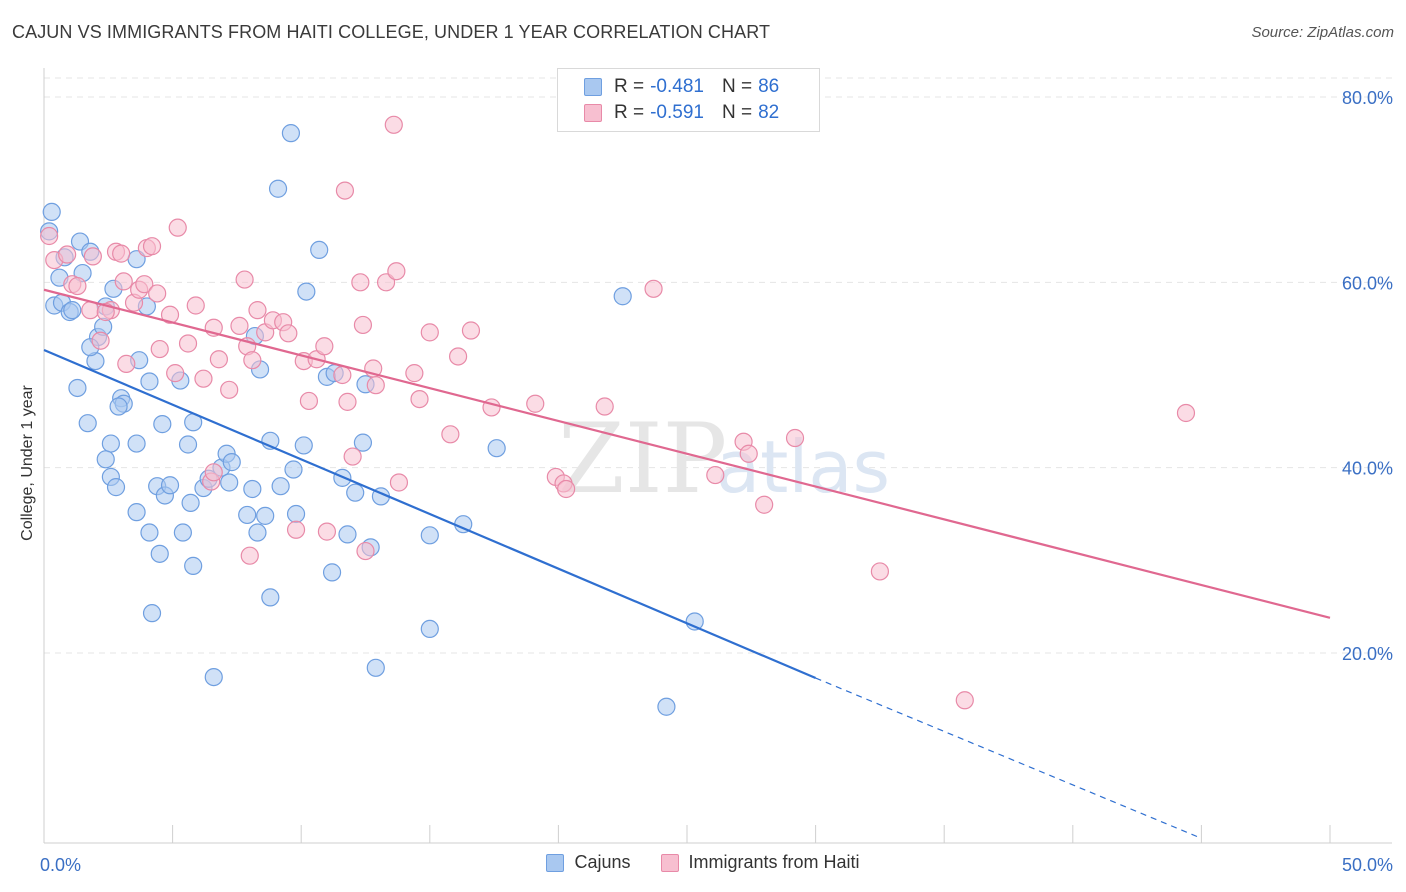 This screenshot has width=1406, height=892. What do you see at coordinates (1367, 469) in the screenshot?
I see `y-tick-label-1: 40.0%` at bounding box center [1367, 469].